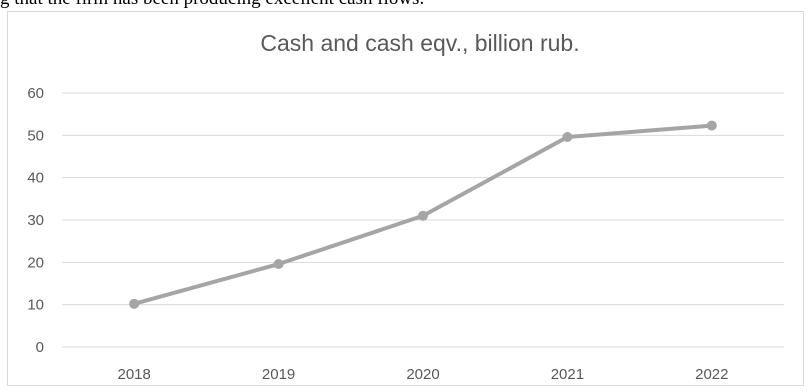 The height and width of the screenshot is (392, 812). I want to click on y-tick-label: 30, so click(35, 220).